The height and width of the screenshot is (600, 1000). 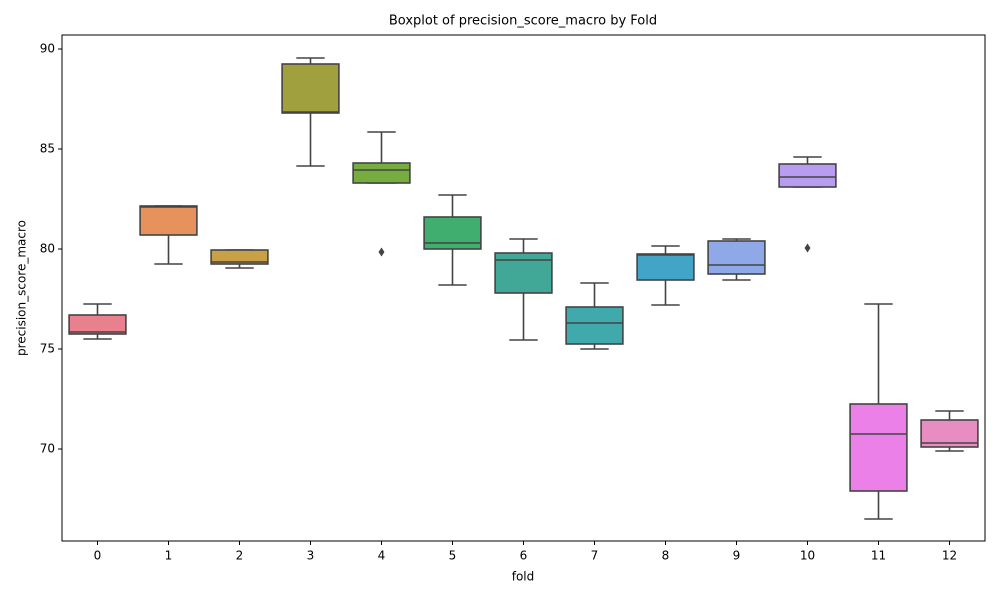 I want to click on x-tick-label: 7, so click(x=595, y=556).